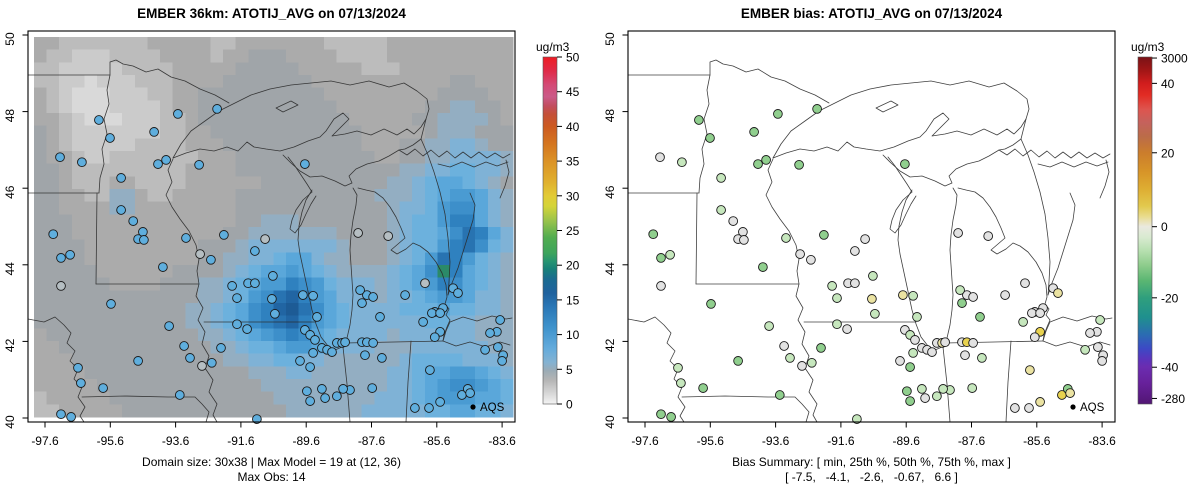  I want to click on svg-text: 35, so click(573, 162).